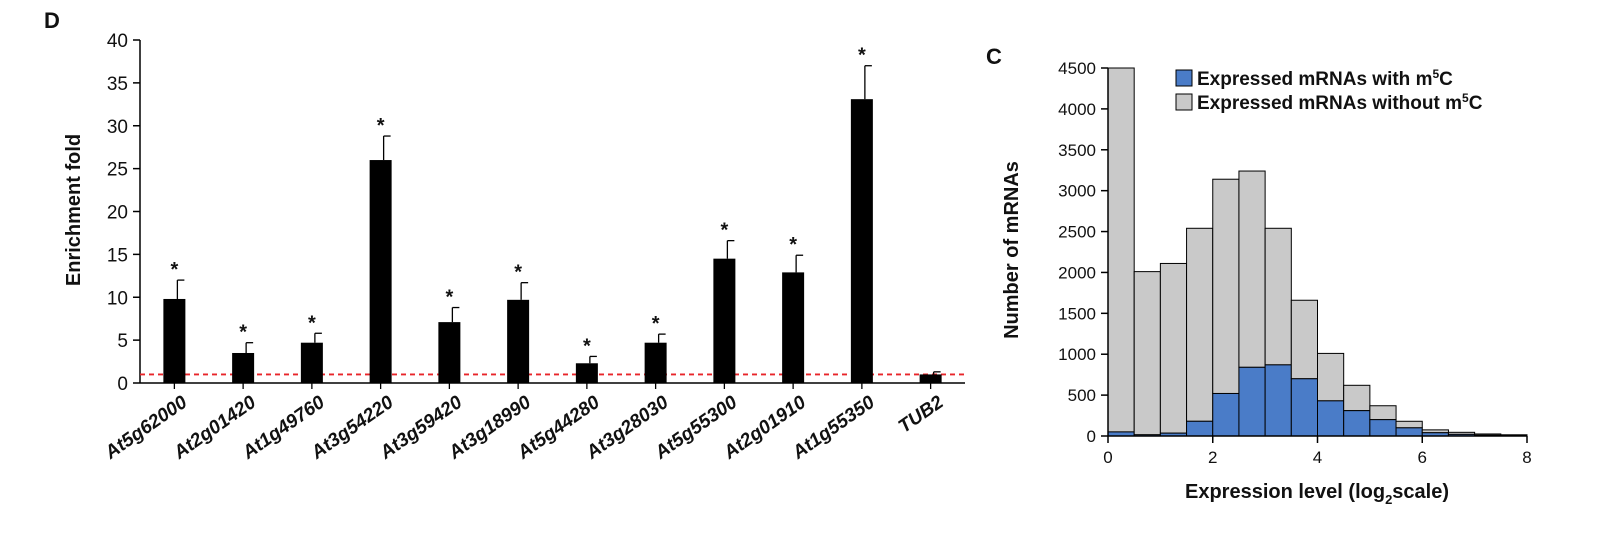  What do you see at coordinates (724, 320) in the screenshot?
I see `bar-At5g55300` at bounding box center [724, 320].